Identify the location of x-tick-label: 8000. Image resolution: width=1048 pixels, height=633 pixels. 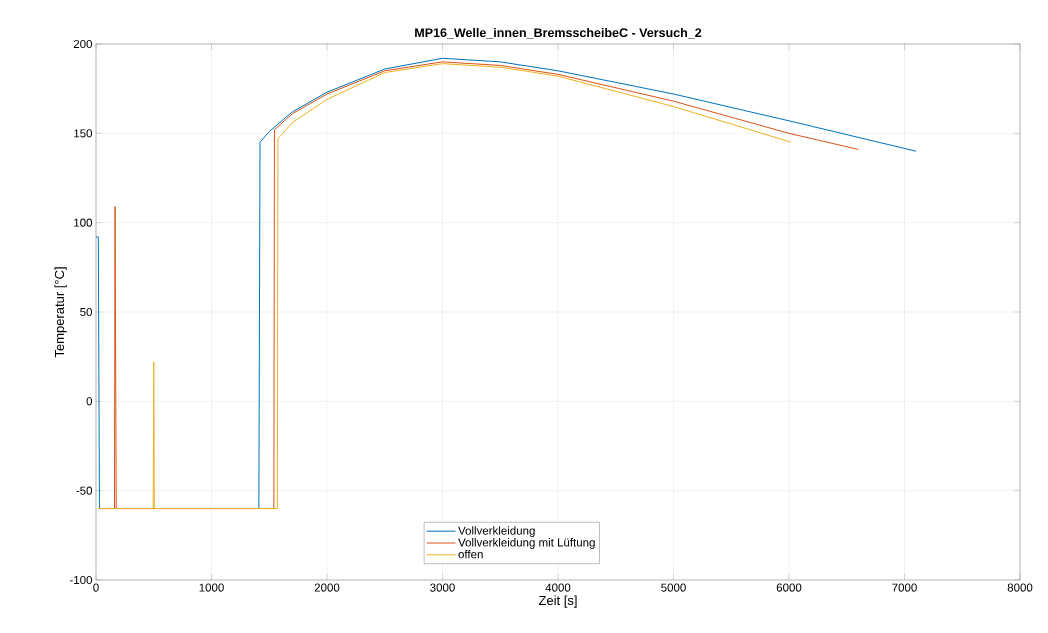
(1020, 587).